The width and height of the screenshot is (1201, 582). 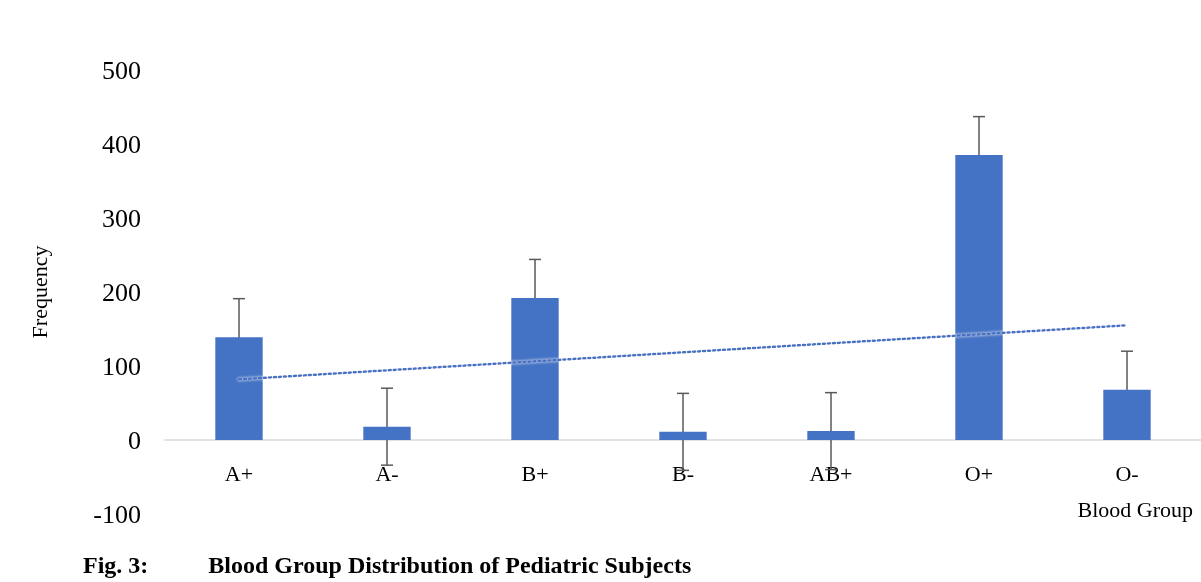 What do you see at coordinates (535, 473) in the screenshot?
I see `x-tick-label: B+` at bounding box center [535, 473].